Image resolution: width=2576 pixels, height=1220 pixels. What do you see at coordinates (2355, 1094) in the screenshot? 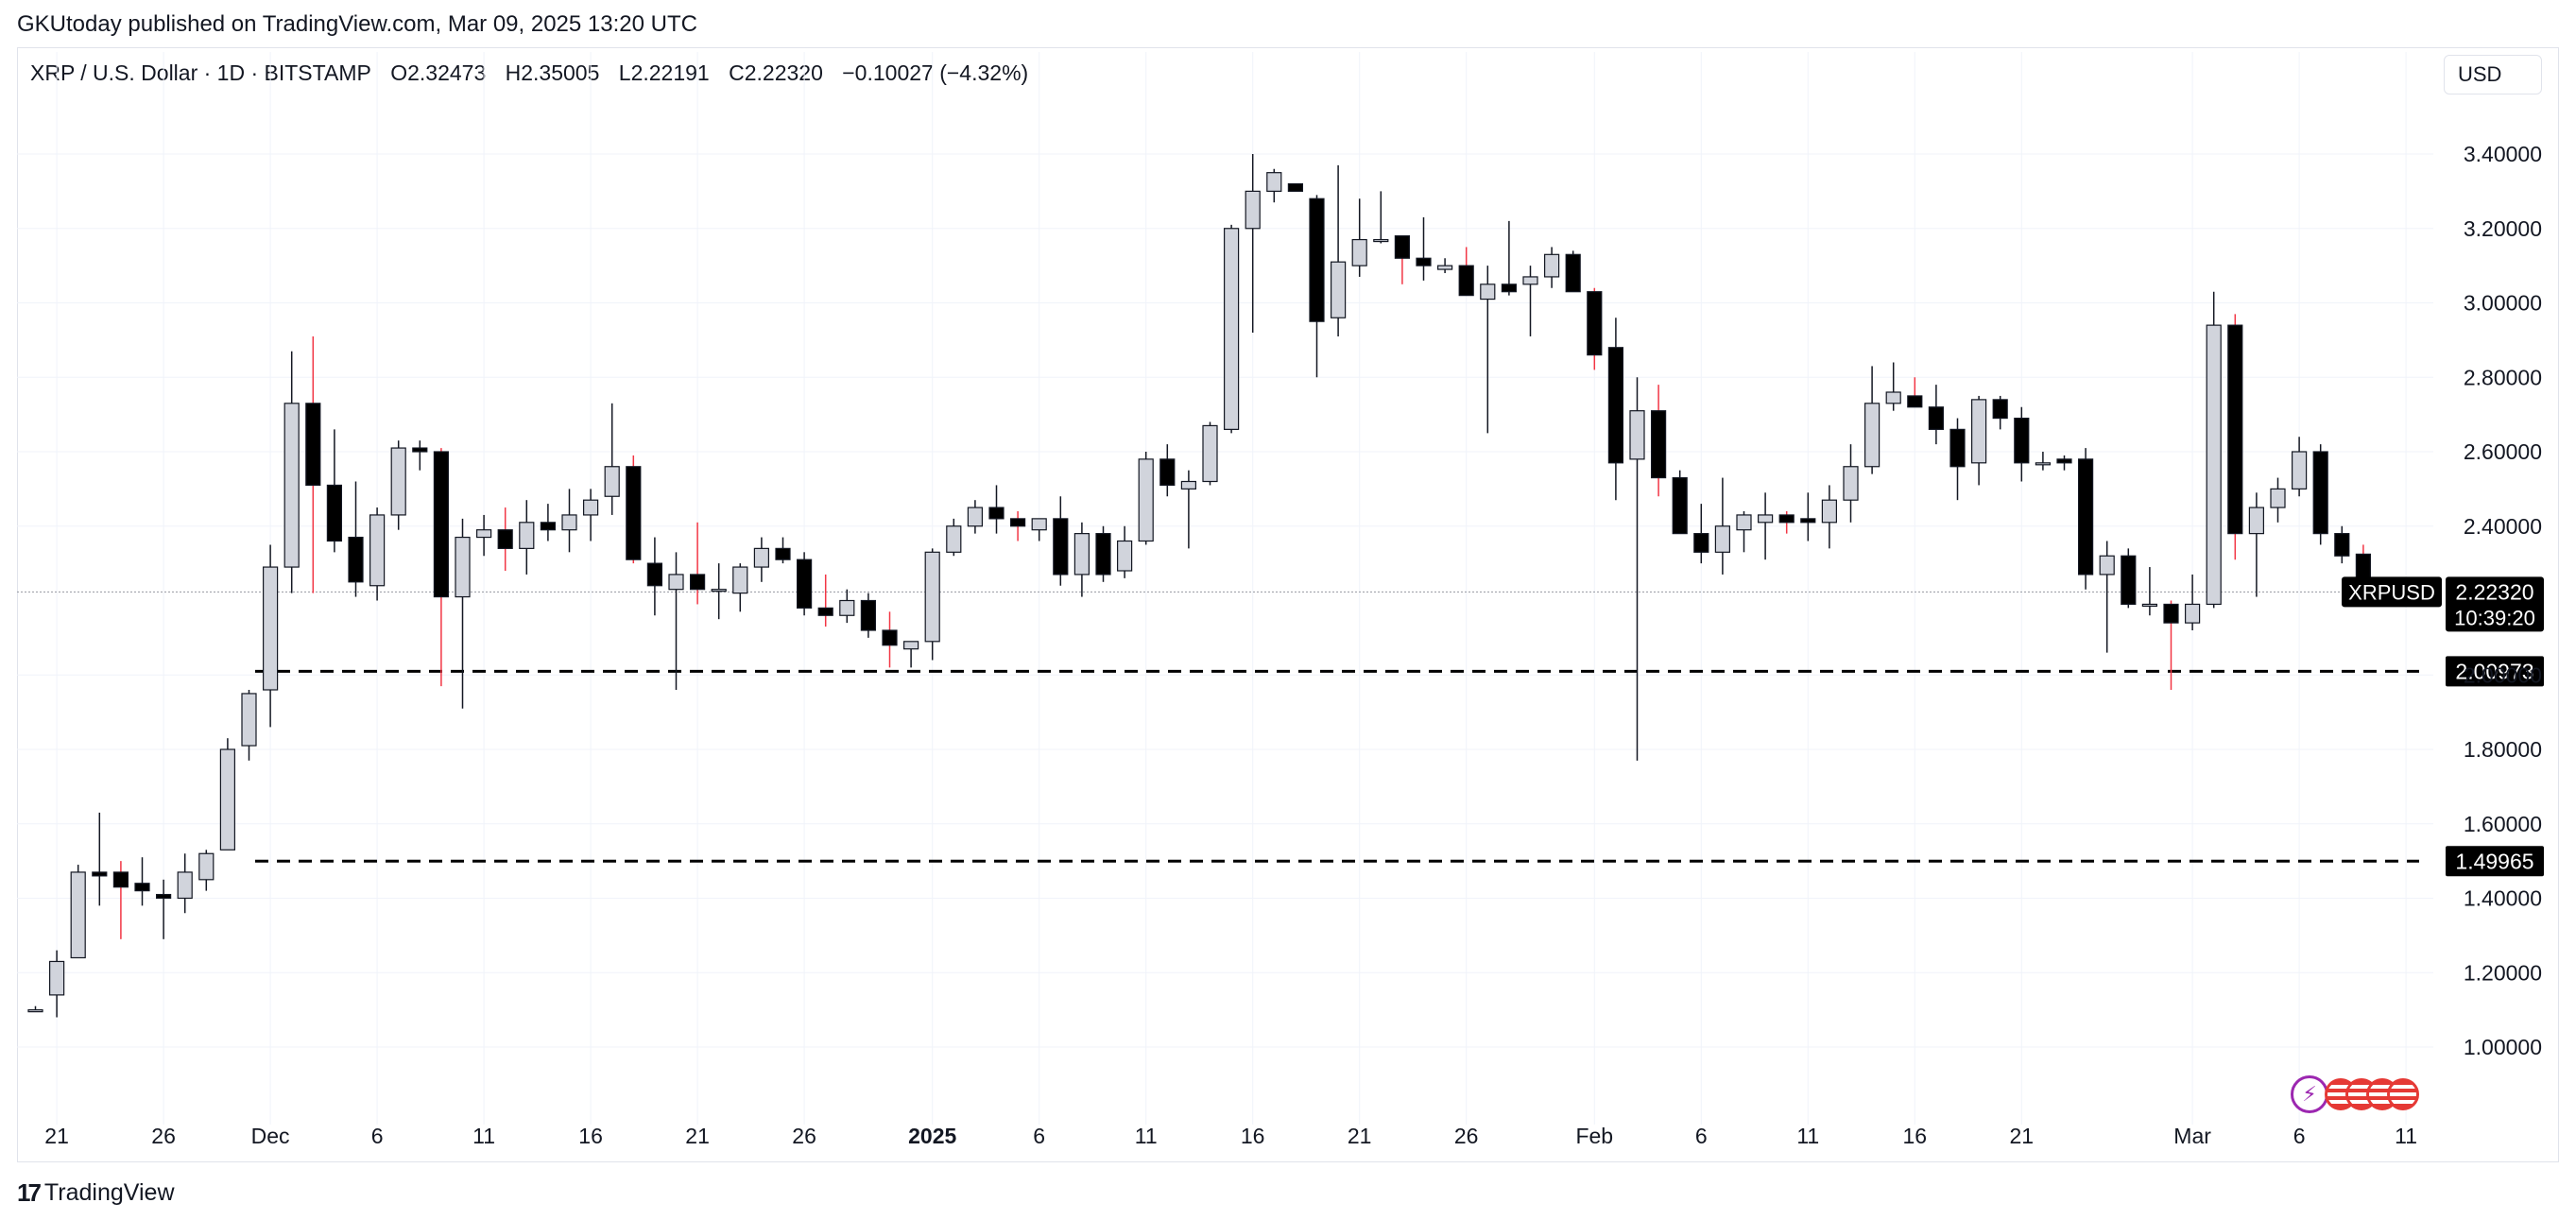
I see `event-icons: ⚡` at bounding box center [2355, 1094].